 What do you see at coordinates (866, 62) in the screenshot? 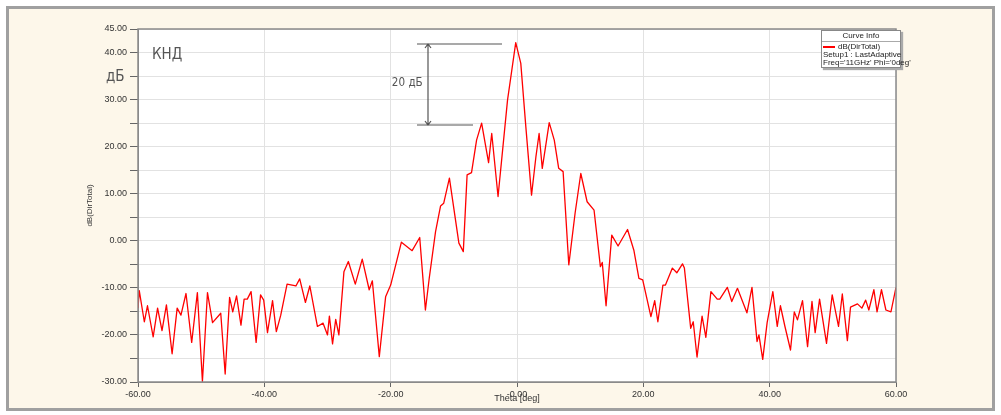
I see `annotation: Freq='11GHz' Phi='0deg'` at bounding box center [866, 62].